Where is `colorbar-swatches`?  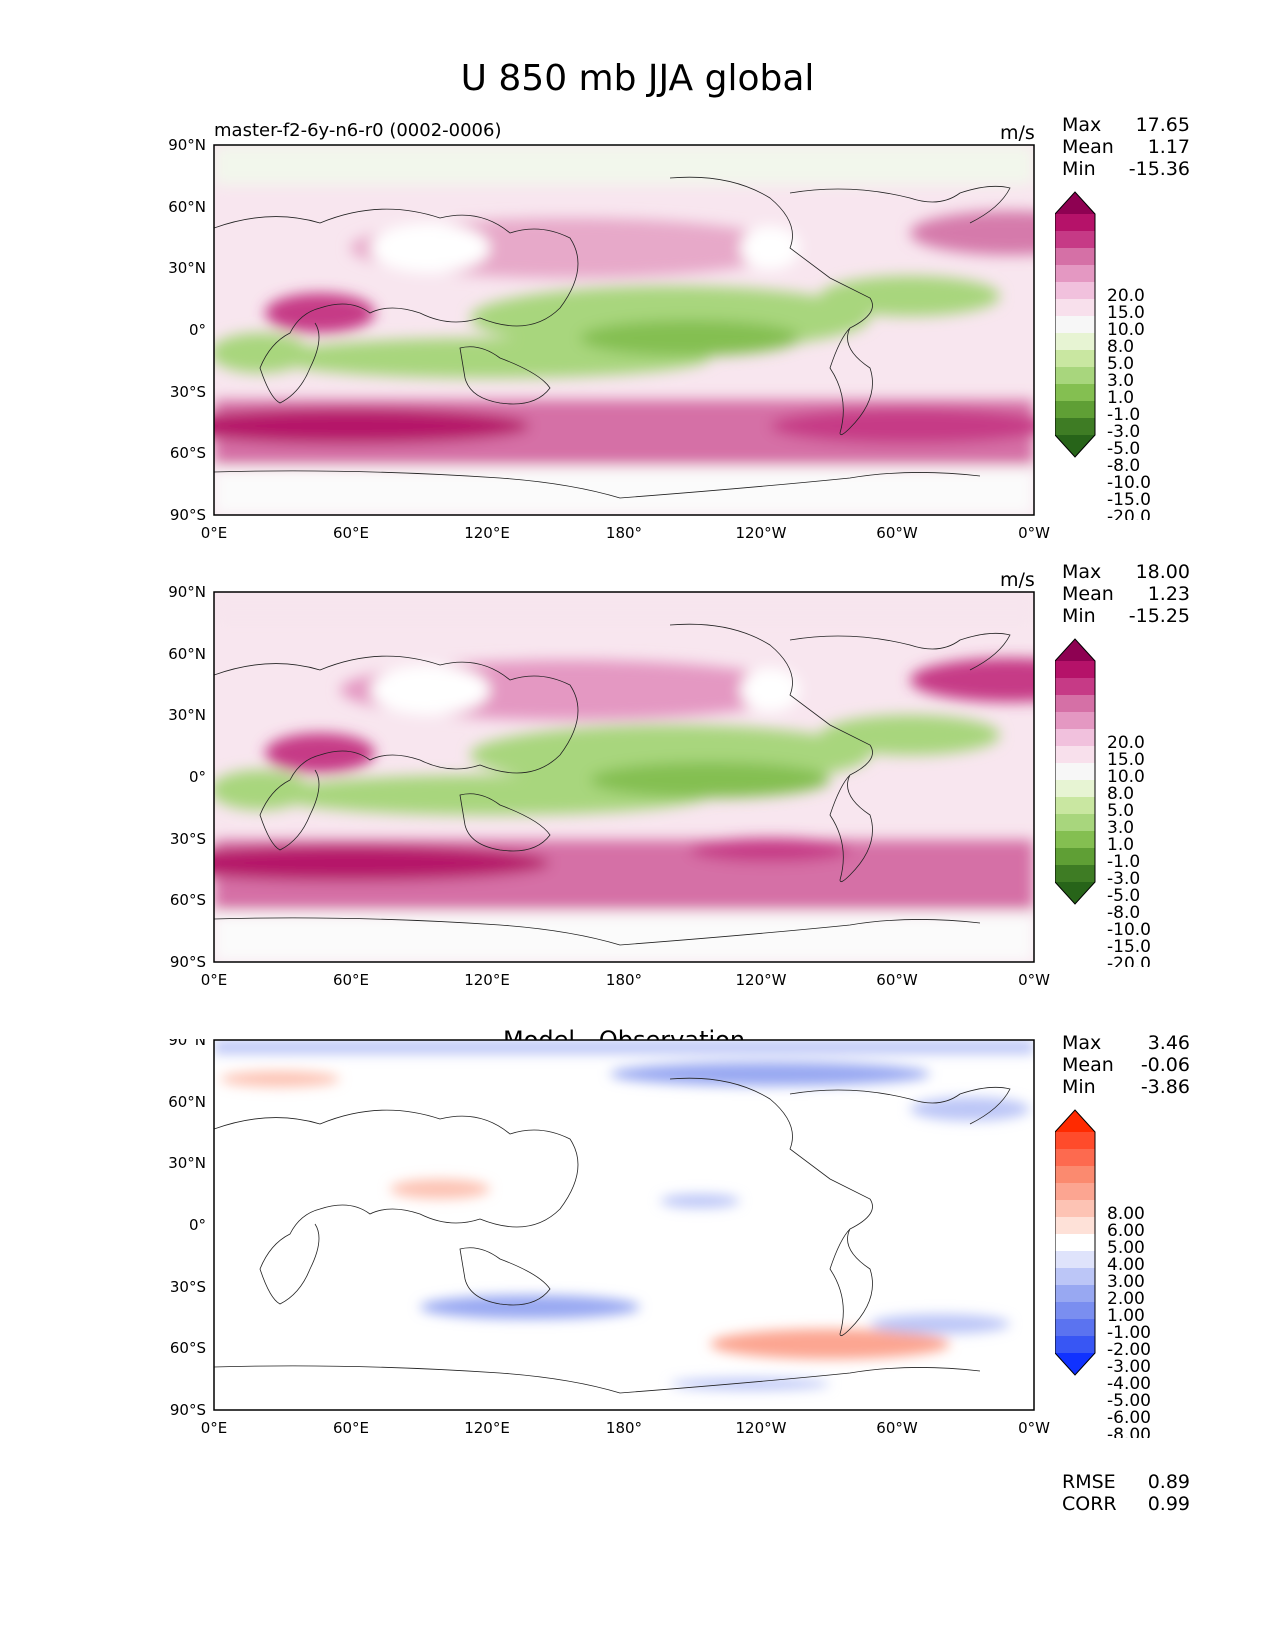
colorbar-swatches is located at coordinates (1075, 771).